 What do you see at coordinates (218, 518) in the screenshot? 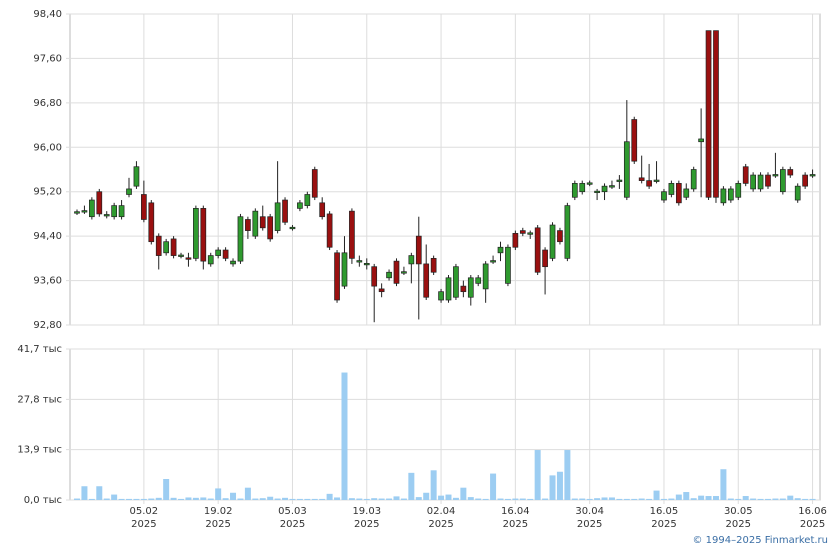
I see `x-tick-label: 19.02 2025` at bounding box center [218, 518].